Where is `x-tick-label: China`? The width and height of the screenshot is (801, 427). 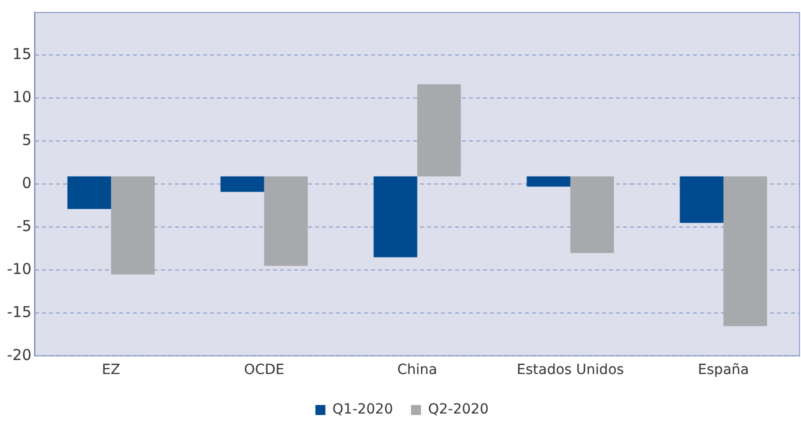 x-tick-label: China is located at coordinates (417, 370).